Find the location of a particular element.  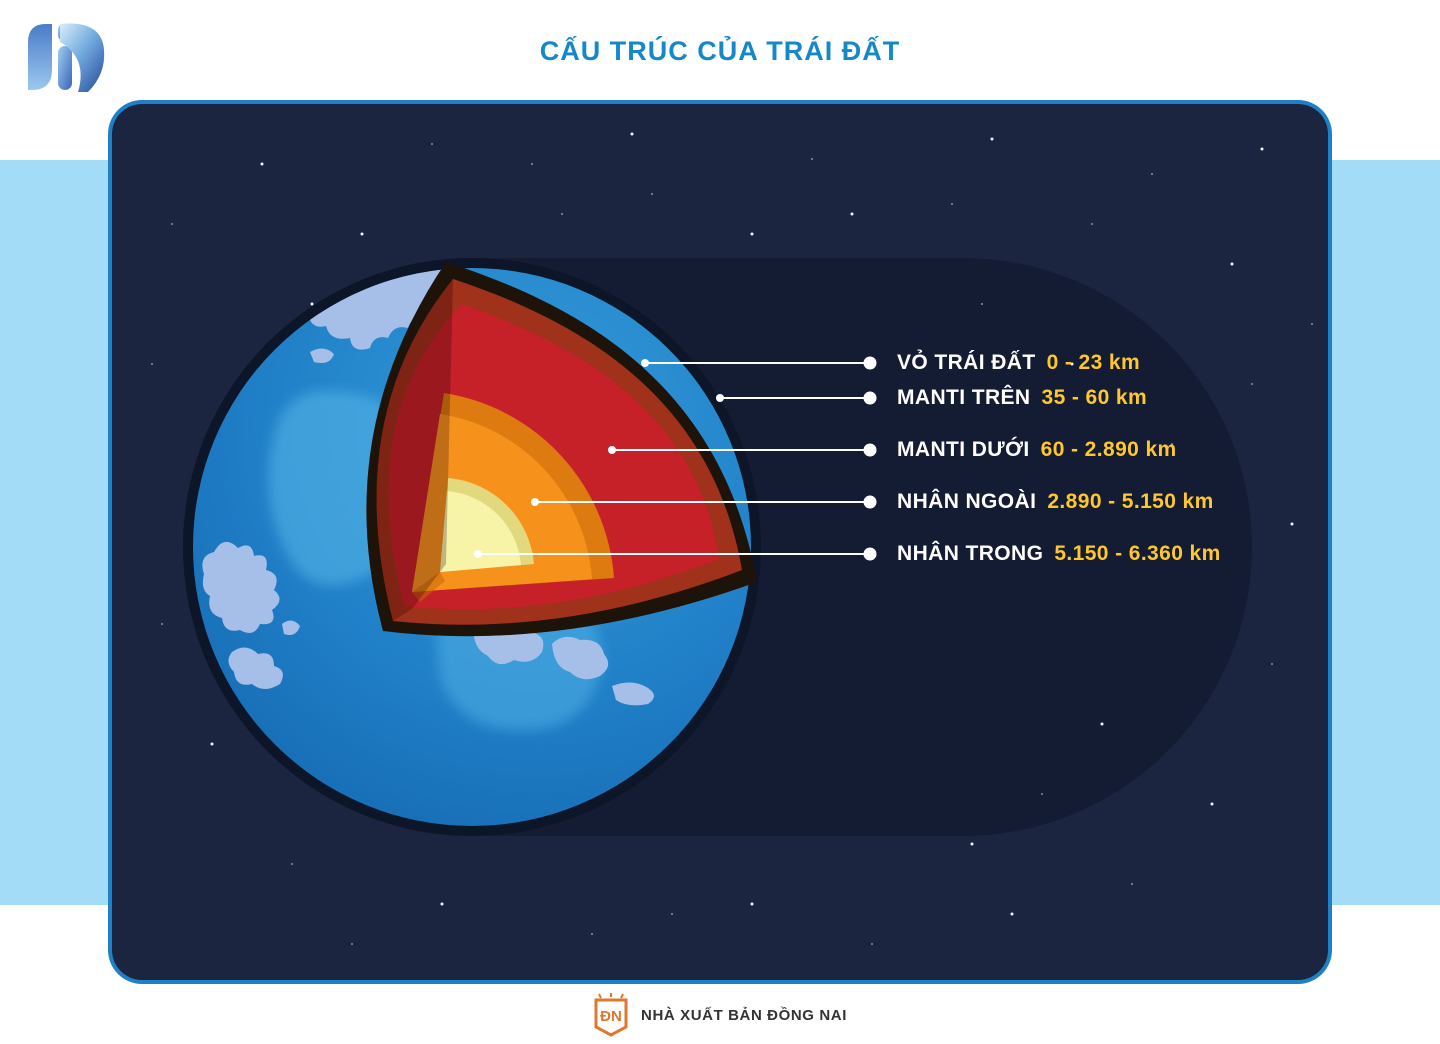

layer-label: NHÂN TRONG is located at coordinates (970, 553).